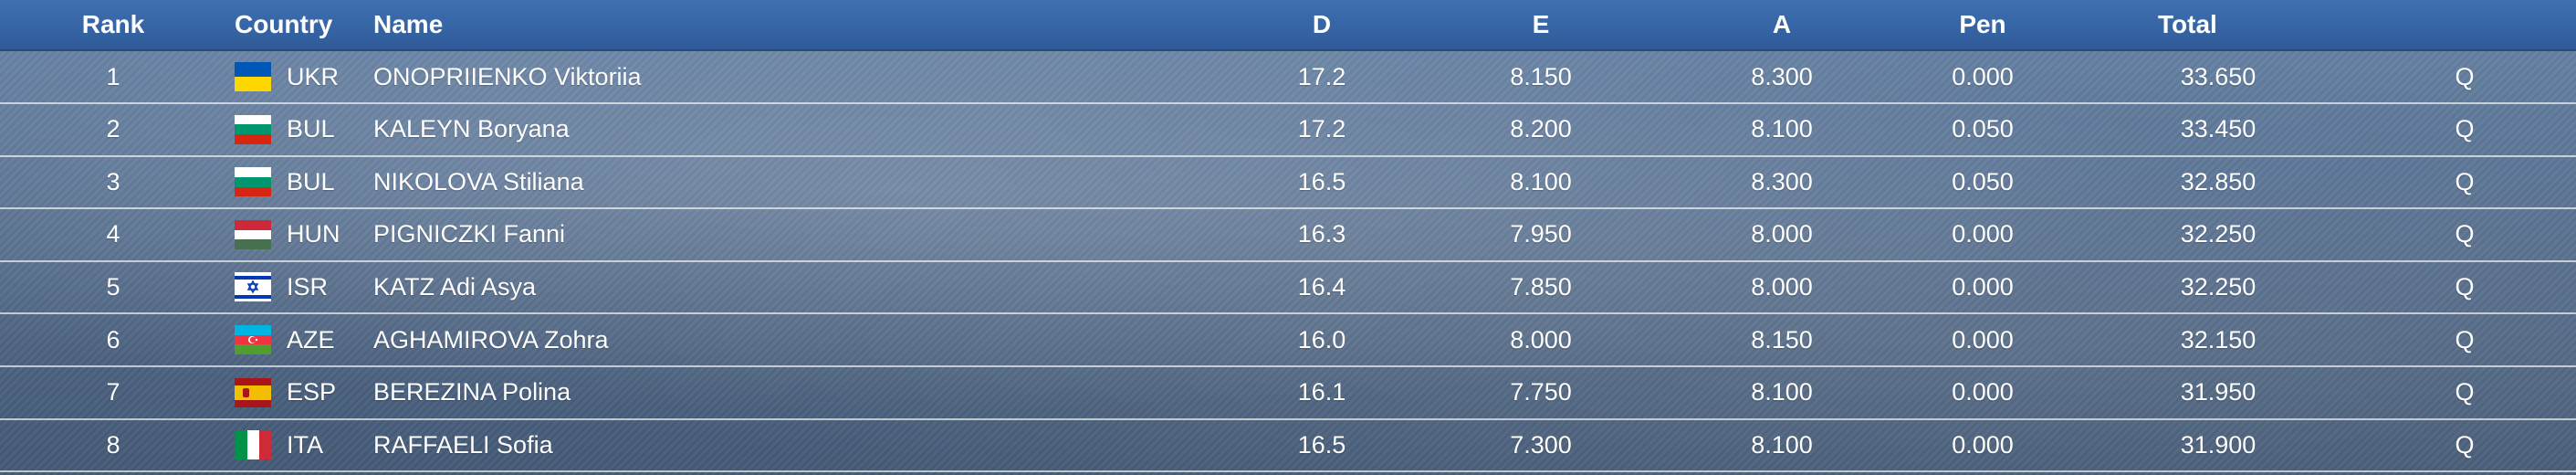 The width and height of the screenshot is (2576, 475). What do you see at coordinates (1541, 392) in the screenshot?
I see `e-score: 7.750` at bounding box center [1541, 392].